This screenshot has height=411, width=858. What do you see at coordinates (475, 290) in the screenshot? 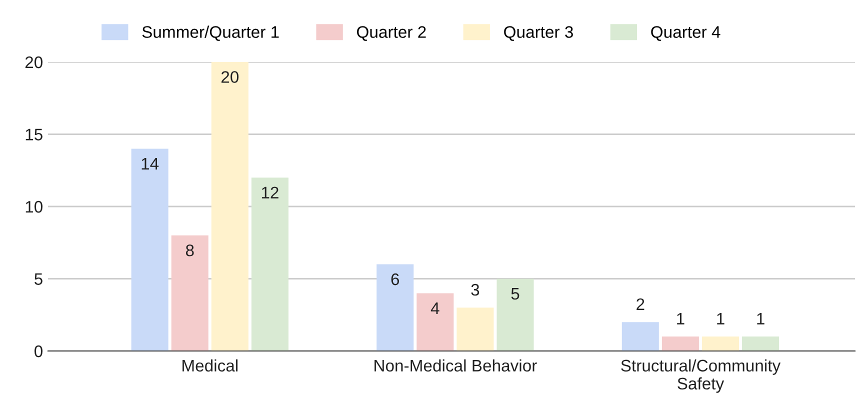
I see `data-label: 3` at bounding box center [475, 290].